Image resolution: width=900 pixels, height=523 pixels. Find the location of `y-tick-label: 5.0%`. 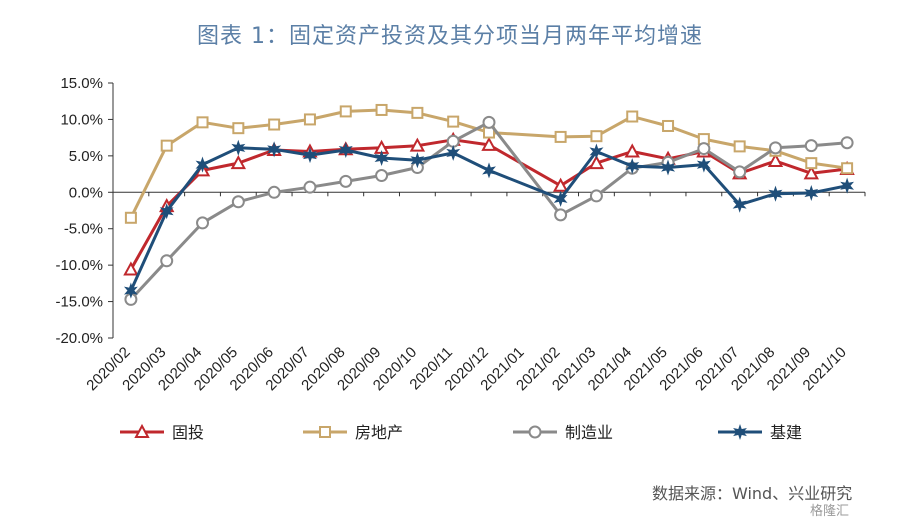

y-tick-label: 5.0% is located at coordinates (86, 156).